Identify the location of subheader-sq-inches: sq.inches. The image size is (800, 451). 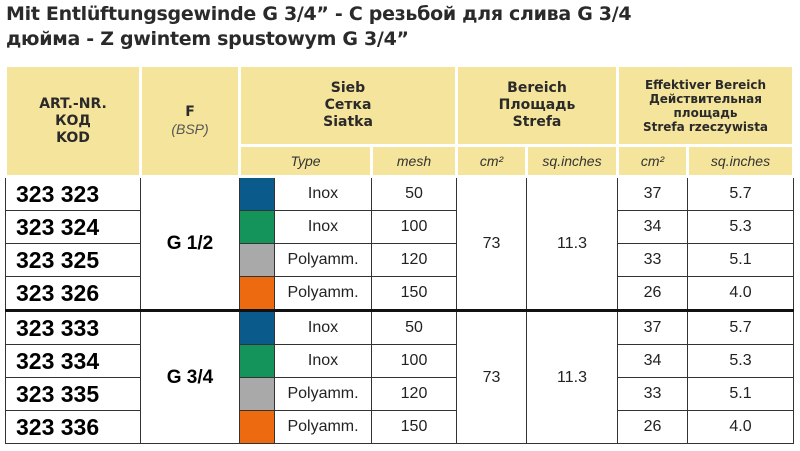
(572, 161).